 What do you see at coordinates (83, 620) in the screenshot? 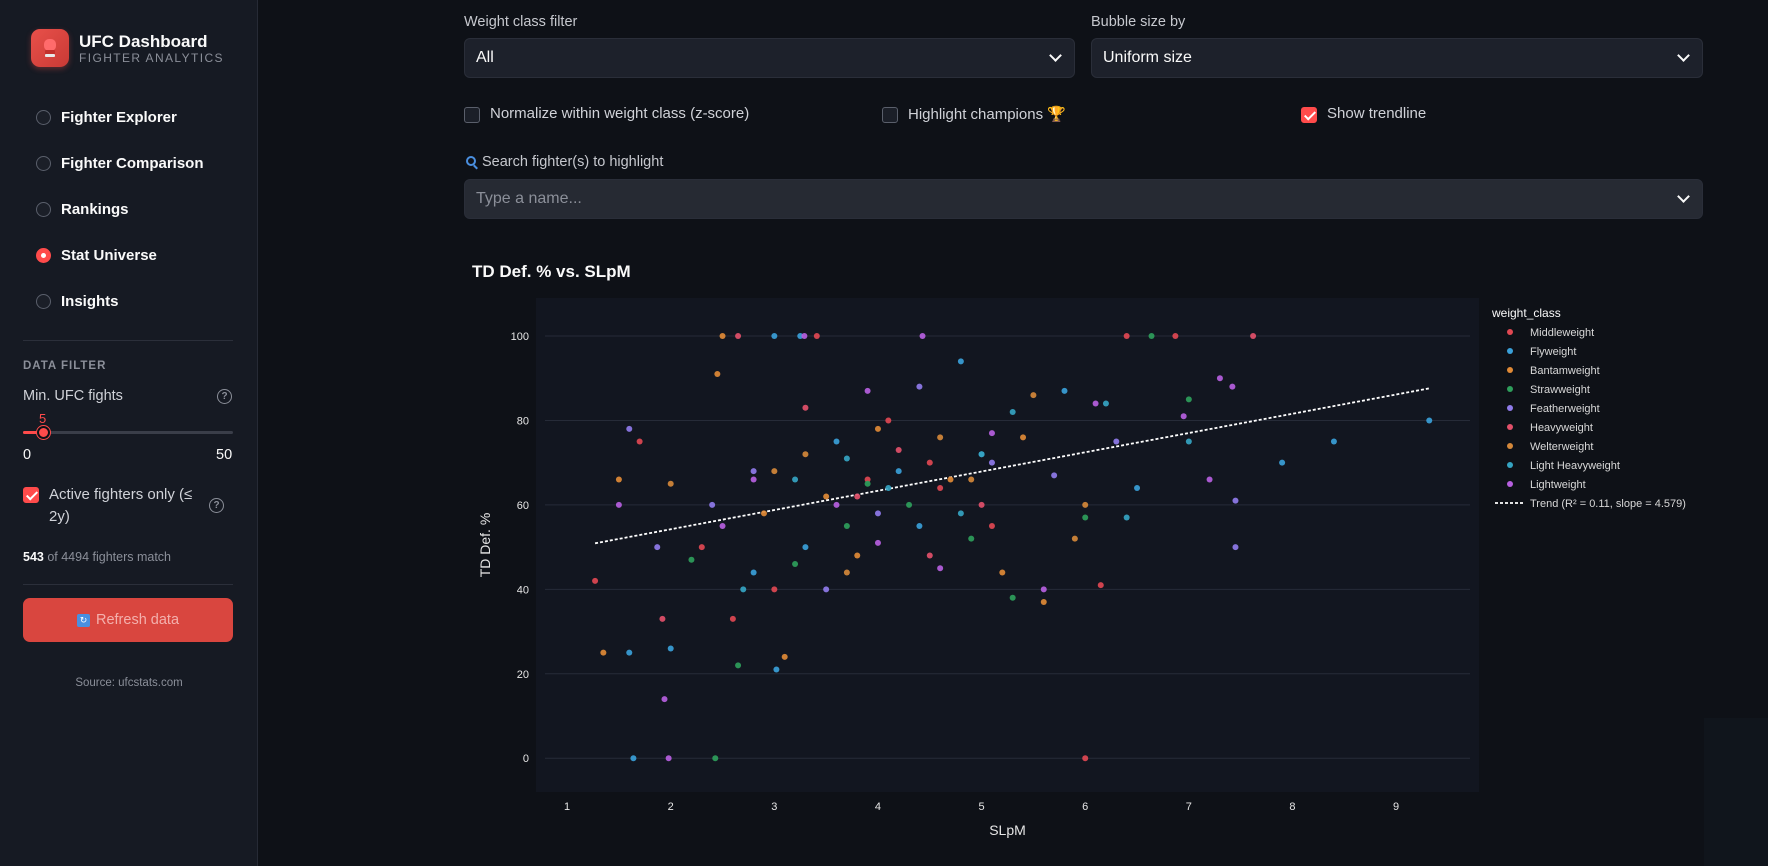
I see `refresh-icon: ↻` at bounding box center [83, 620].